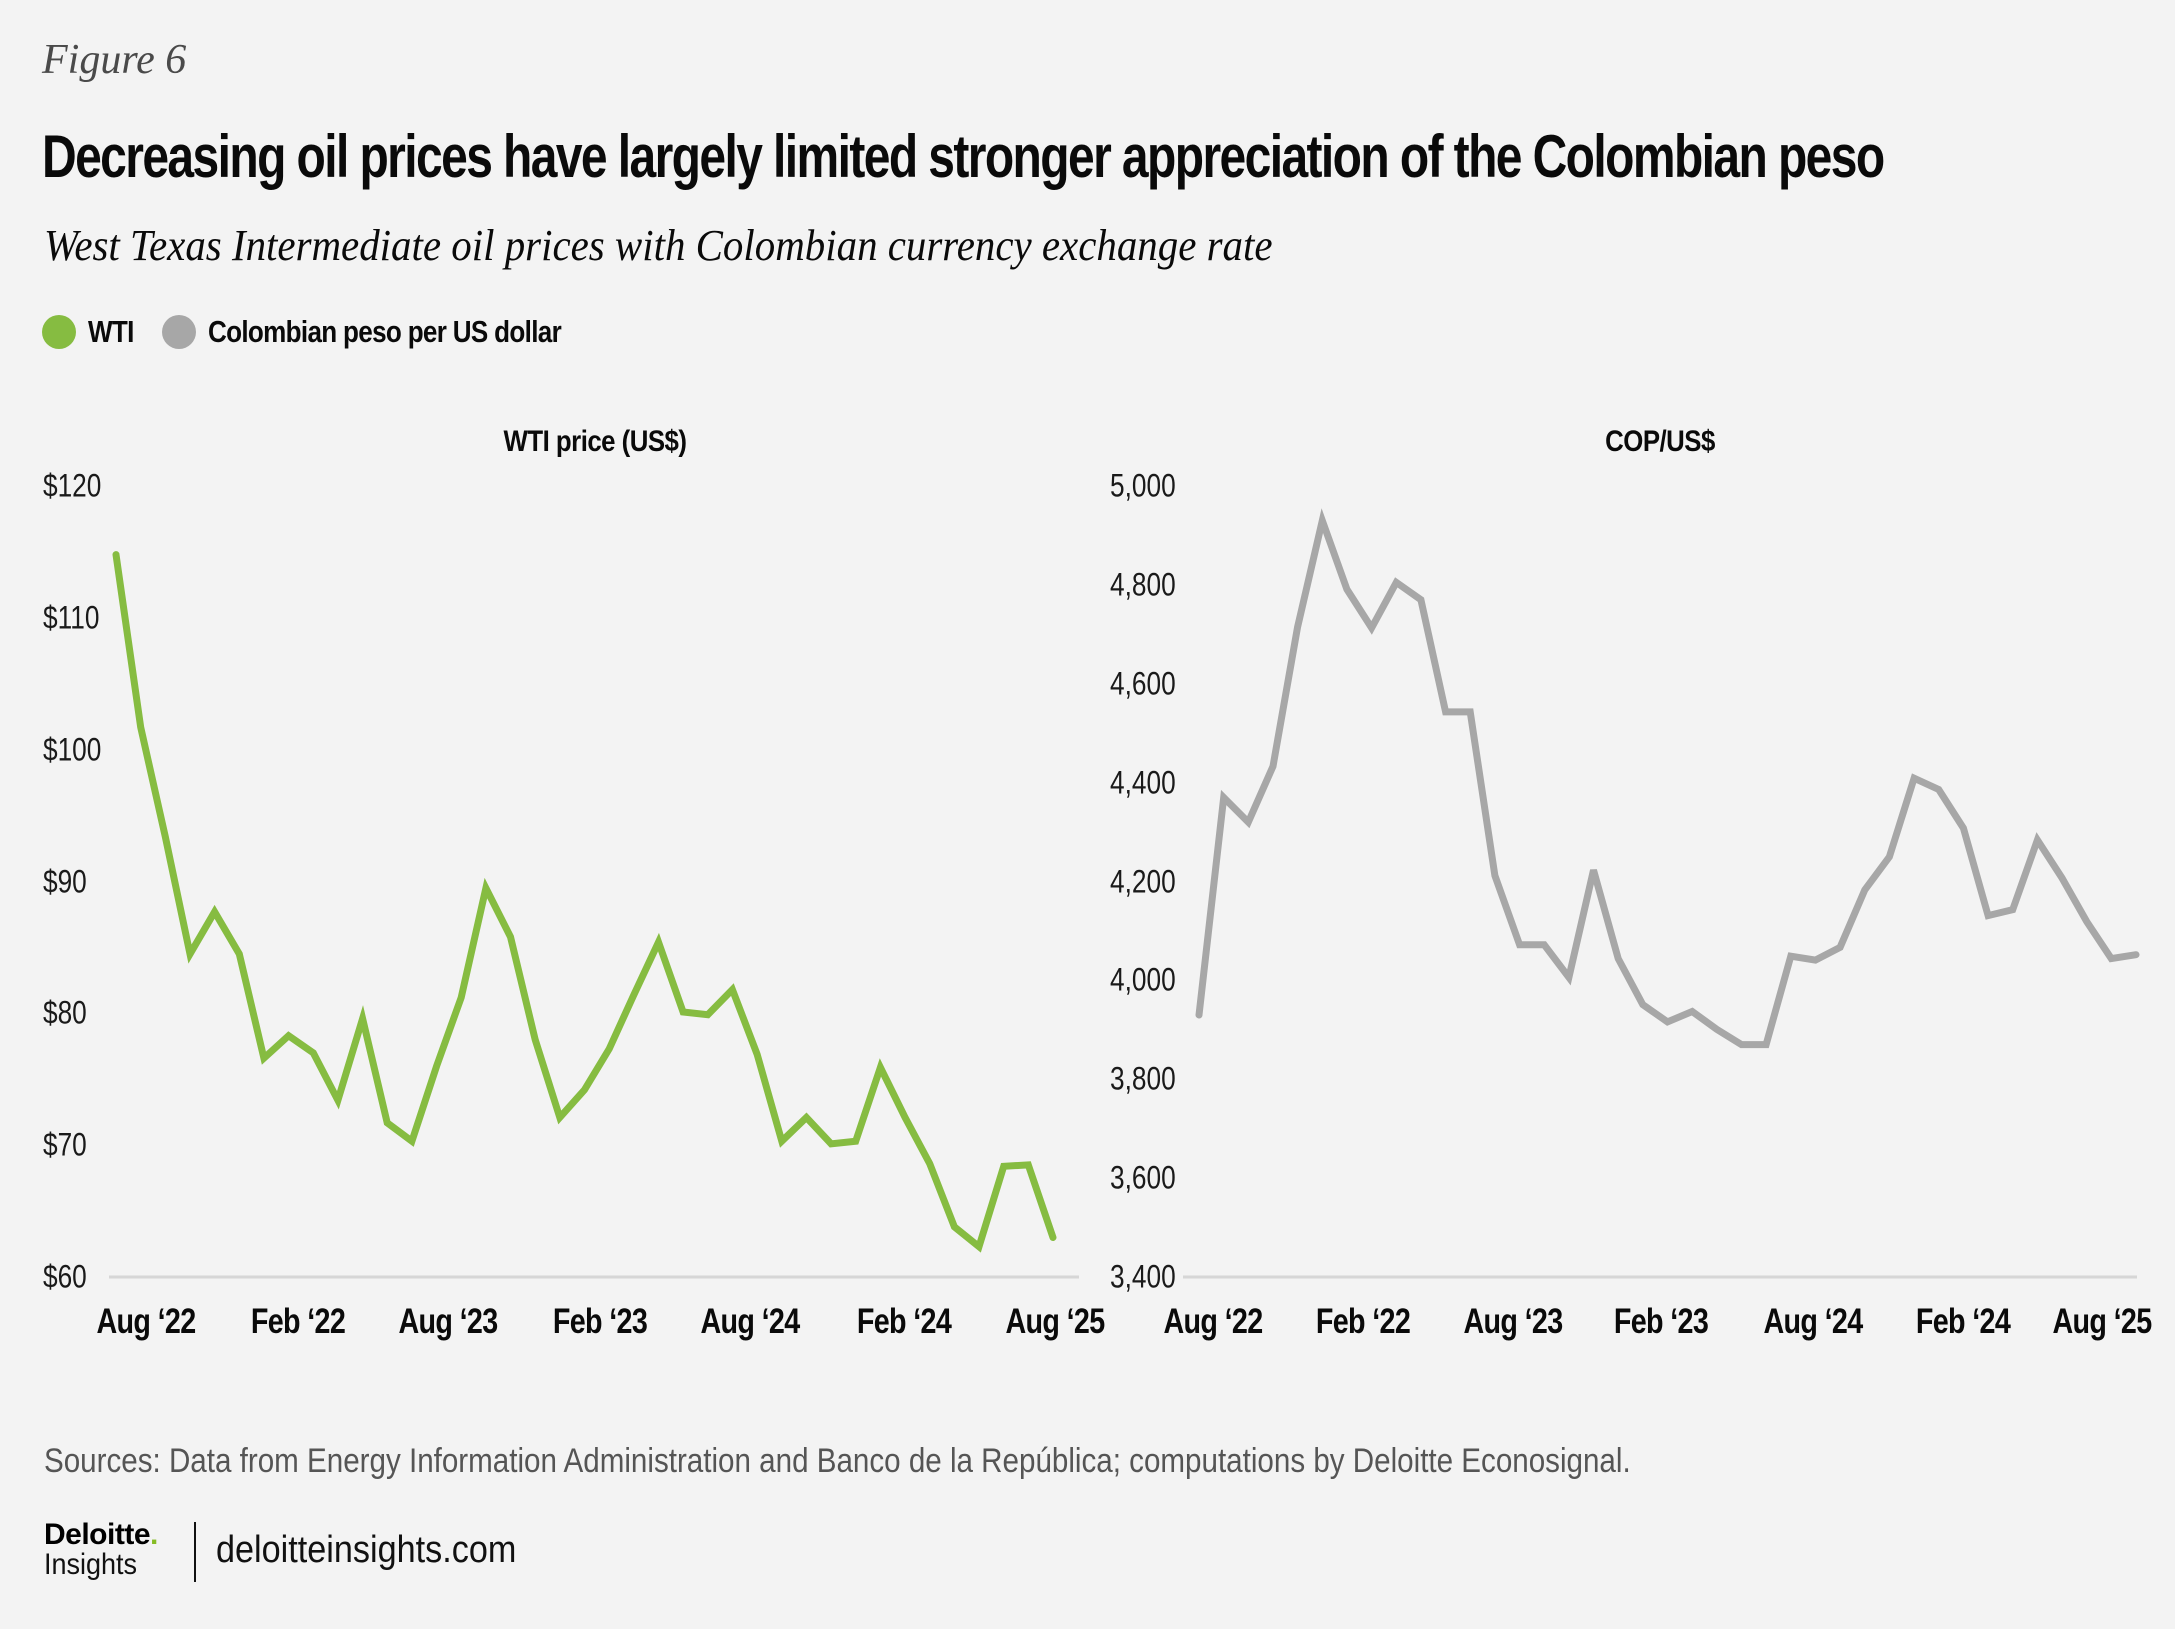 Image resolution: width=2175 pixels, height=1629 pixels. I want to click on wti-ytick-label: $90, so click(65, 881).